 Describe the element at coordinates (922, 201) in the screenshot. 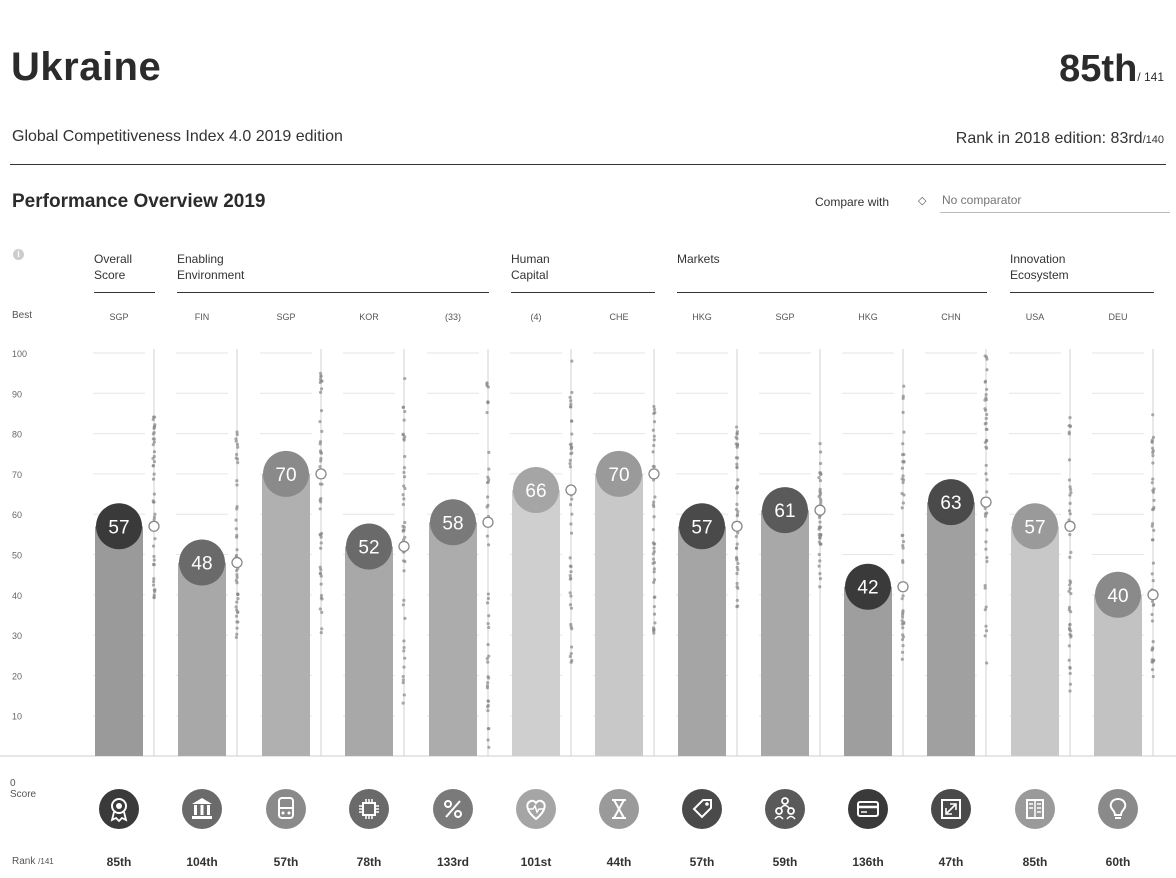

I see `diamond-icon: ◇` at that location.